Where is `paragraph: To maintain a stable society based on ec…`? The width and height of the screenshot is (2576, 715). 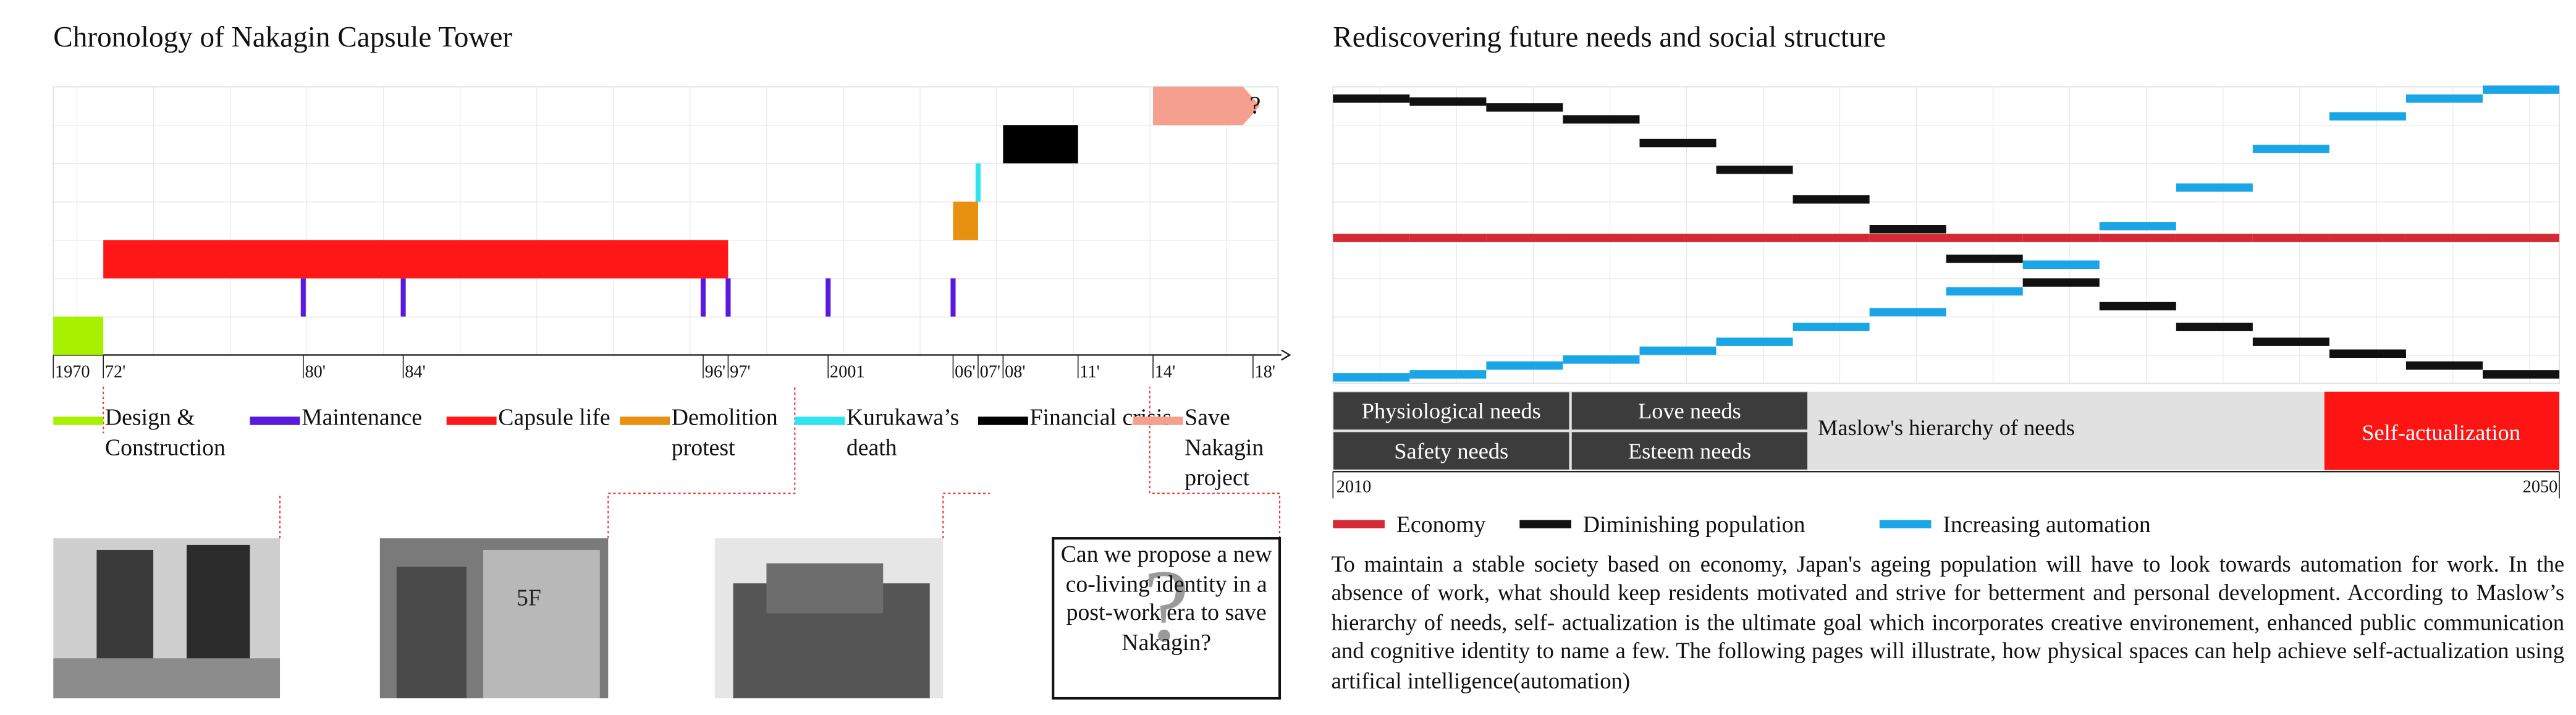 paragraph: To maintain a stable society based on ec… is located at coordinates (1948, 622).